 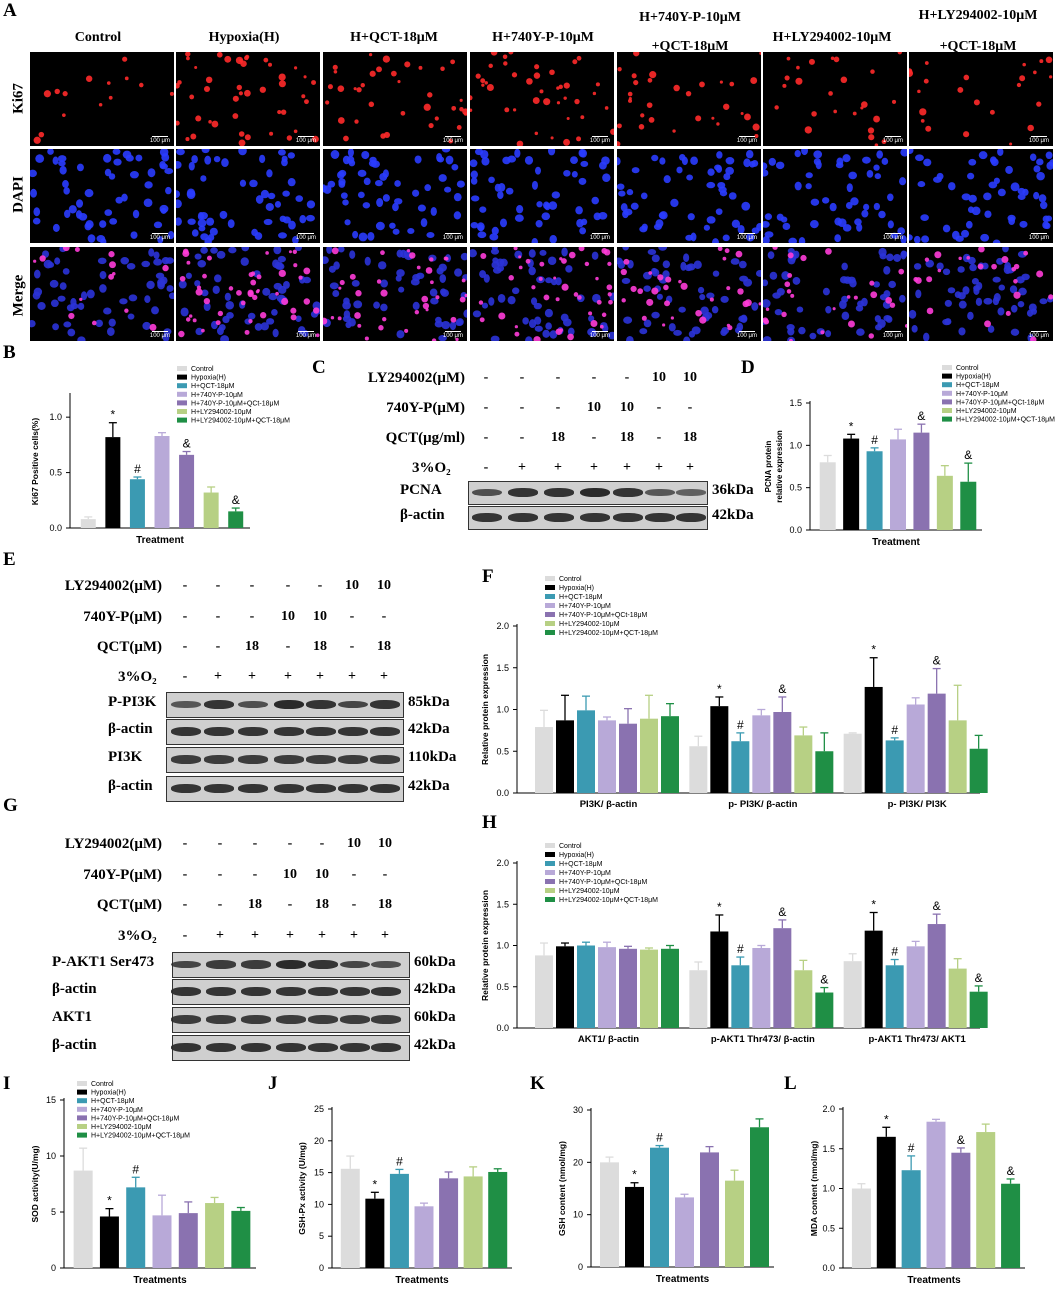 What do you see at coordinates (9, 352) in the screenshot?
I see `panel-label-b: B` at bounding box center [9, 352].